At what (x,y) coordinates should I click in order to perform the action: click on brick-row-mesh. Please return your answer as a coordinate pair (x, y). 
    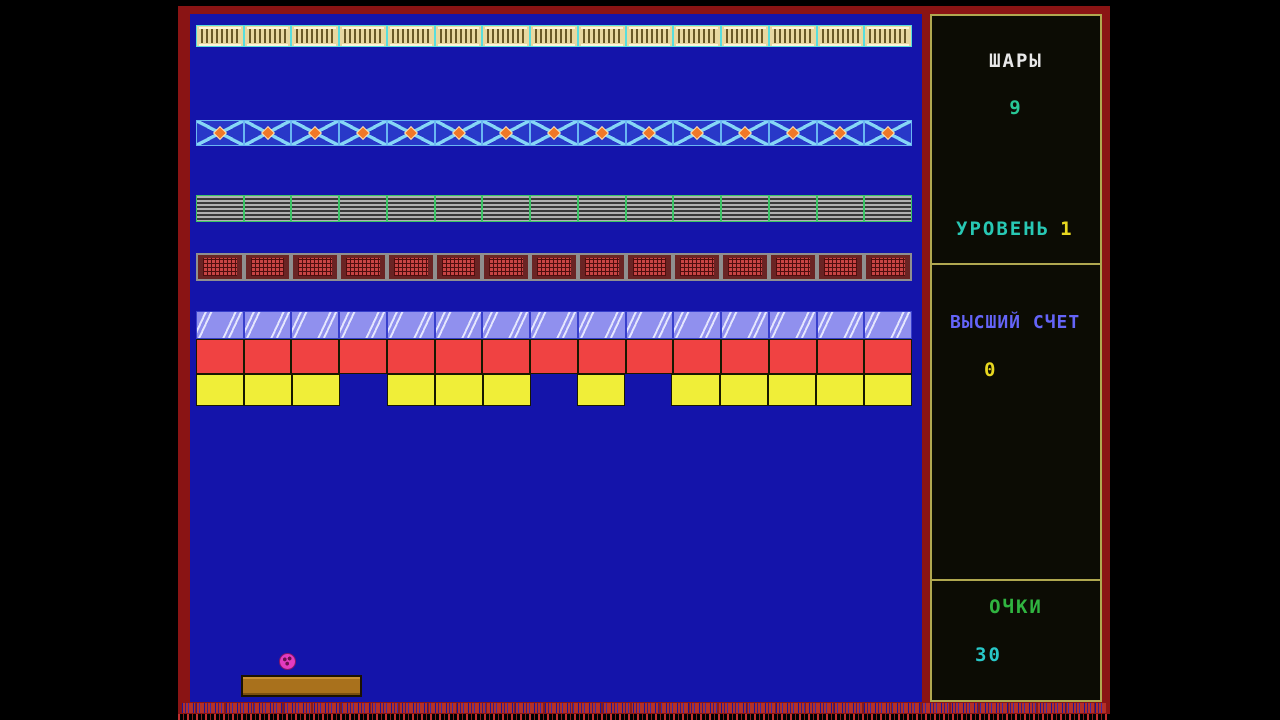
    Looking at the image, I should click on (554, 267).